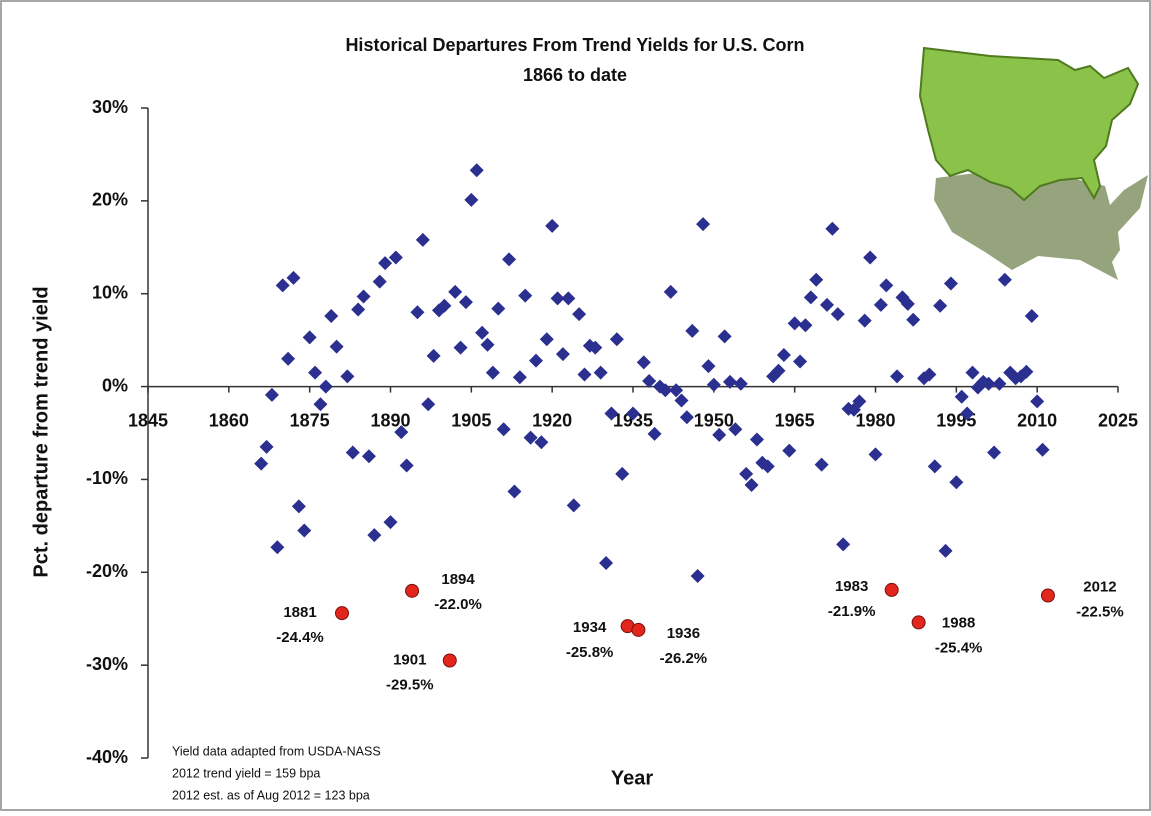 The height and width of the screenshot is (816, 1151). Describe the element at coordinates (409, 659) in the screenshot. I see `point-year-label: 1901` at that location.